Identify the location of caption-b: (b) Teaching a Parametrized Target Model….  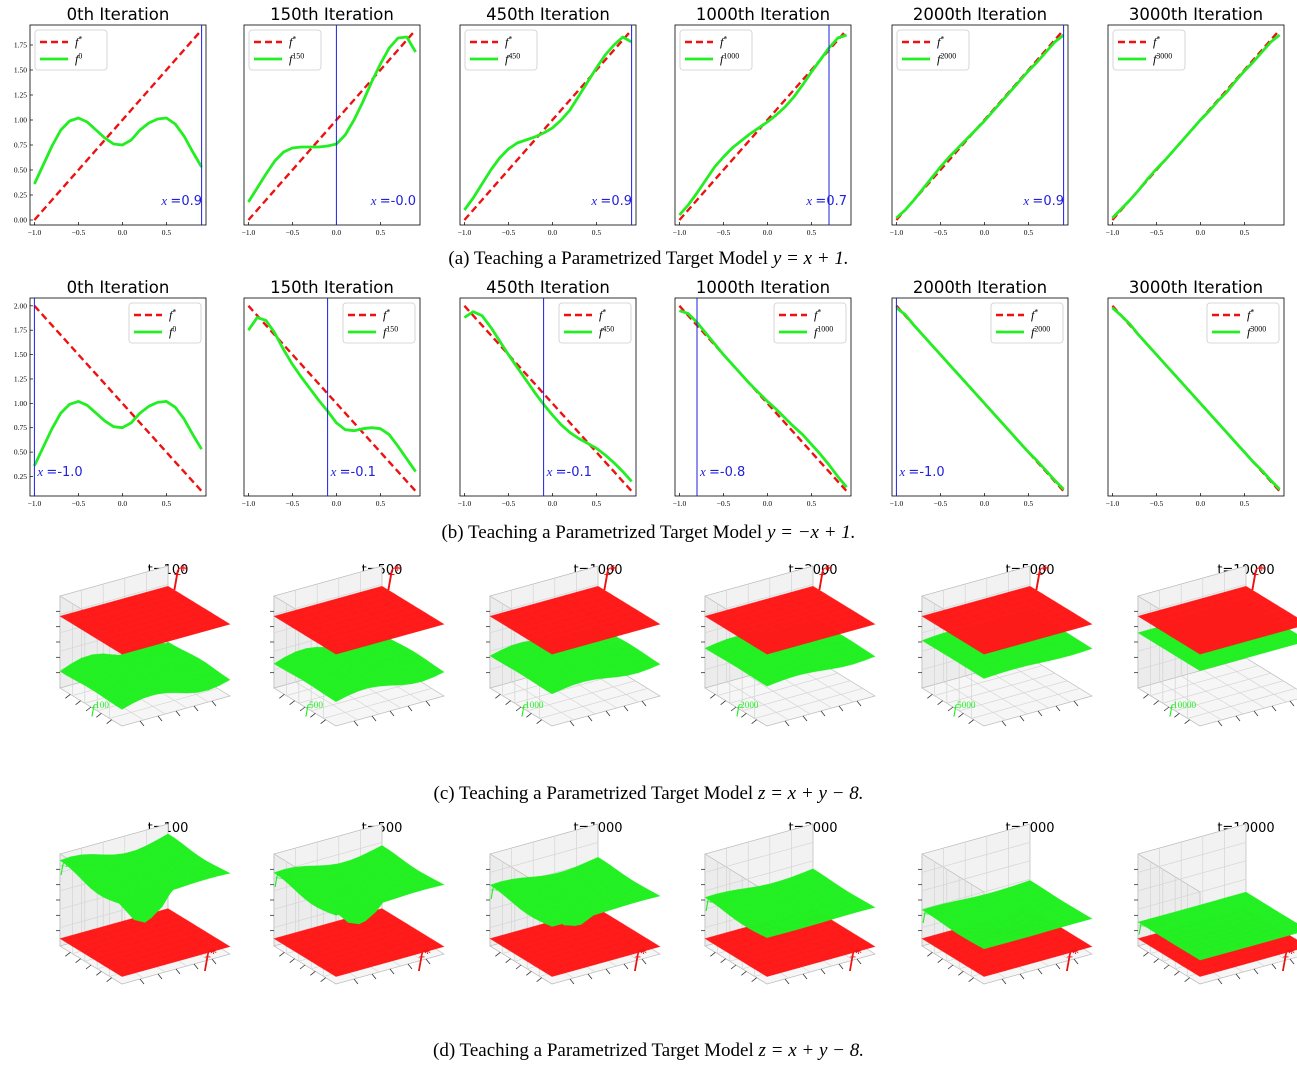
(648, 533).